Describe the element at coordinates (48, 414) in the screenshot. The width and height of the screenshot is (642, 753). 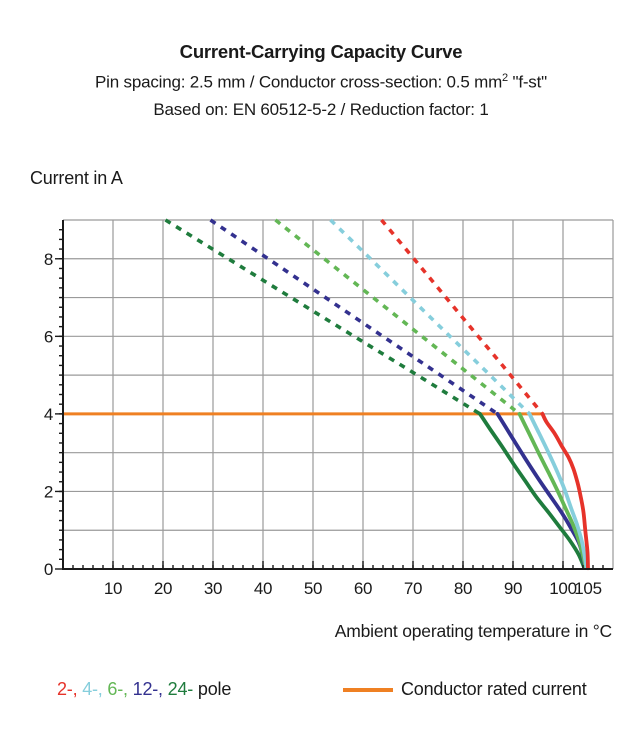
I see `svg-text: 4` at that location.